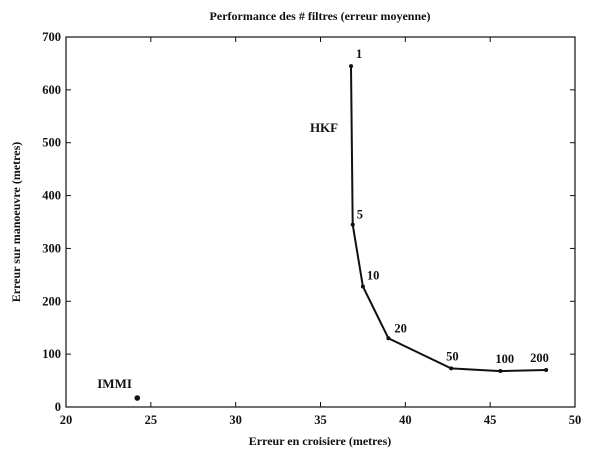 The width and height of the screenshot is (595, 454). What do you see at coordinates (151, 420) in the screenshot?
I see `x-tick-label: 25` at bounding box center [151, 420].